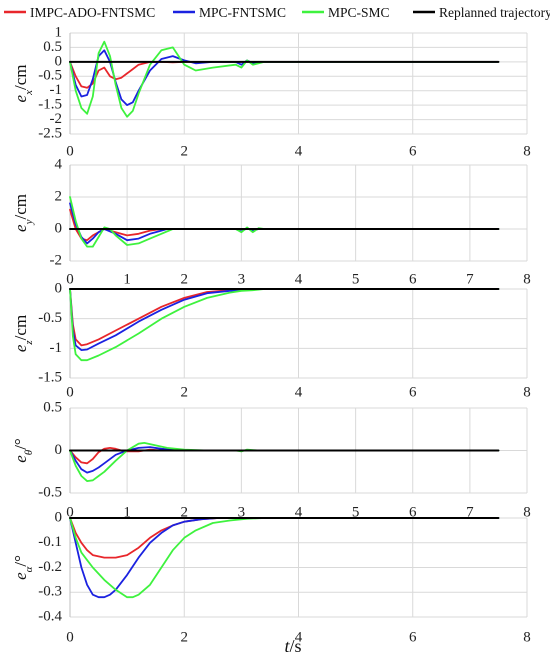 Image resolution: width=550 pixels, height=657 pixels. I want to click on y-tick-label: -0.4, so click(50, 616).